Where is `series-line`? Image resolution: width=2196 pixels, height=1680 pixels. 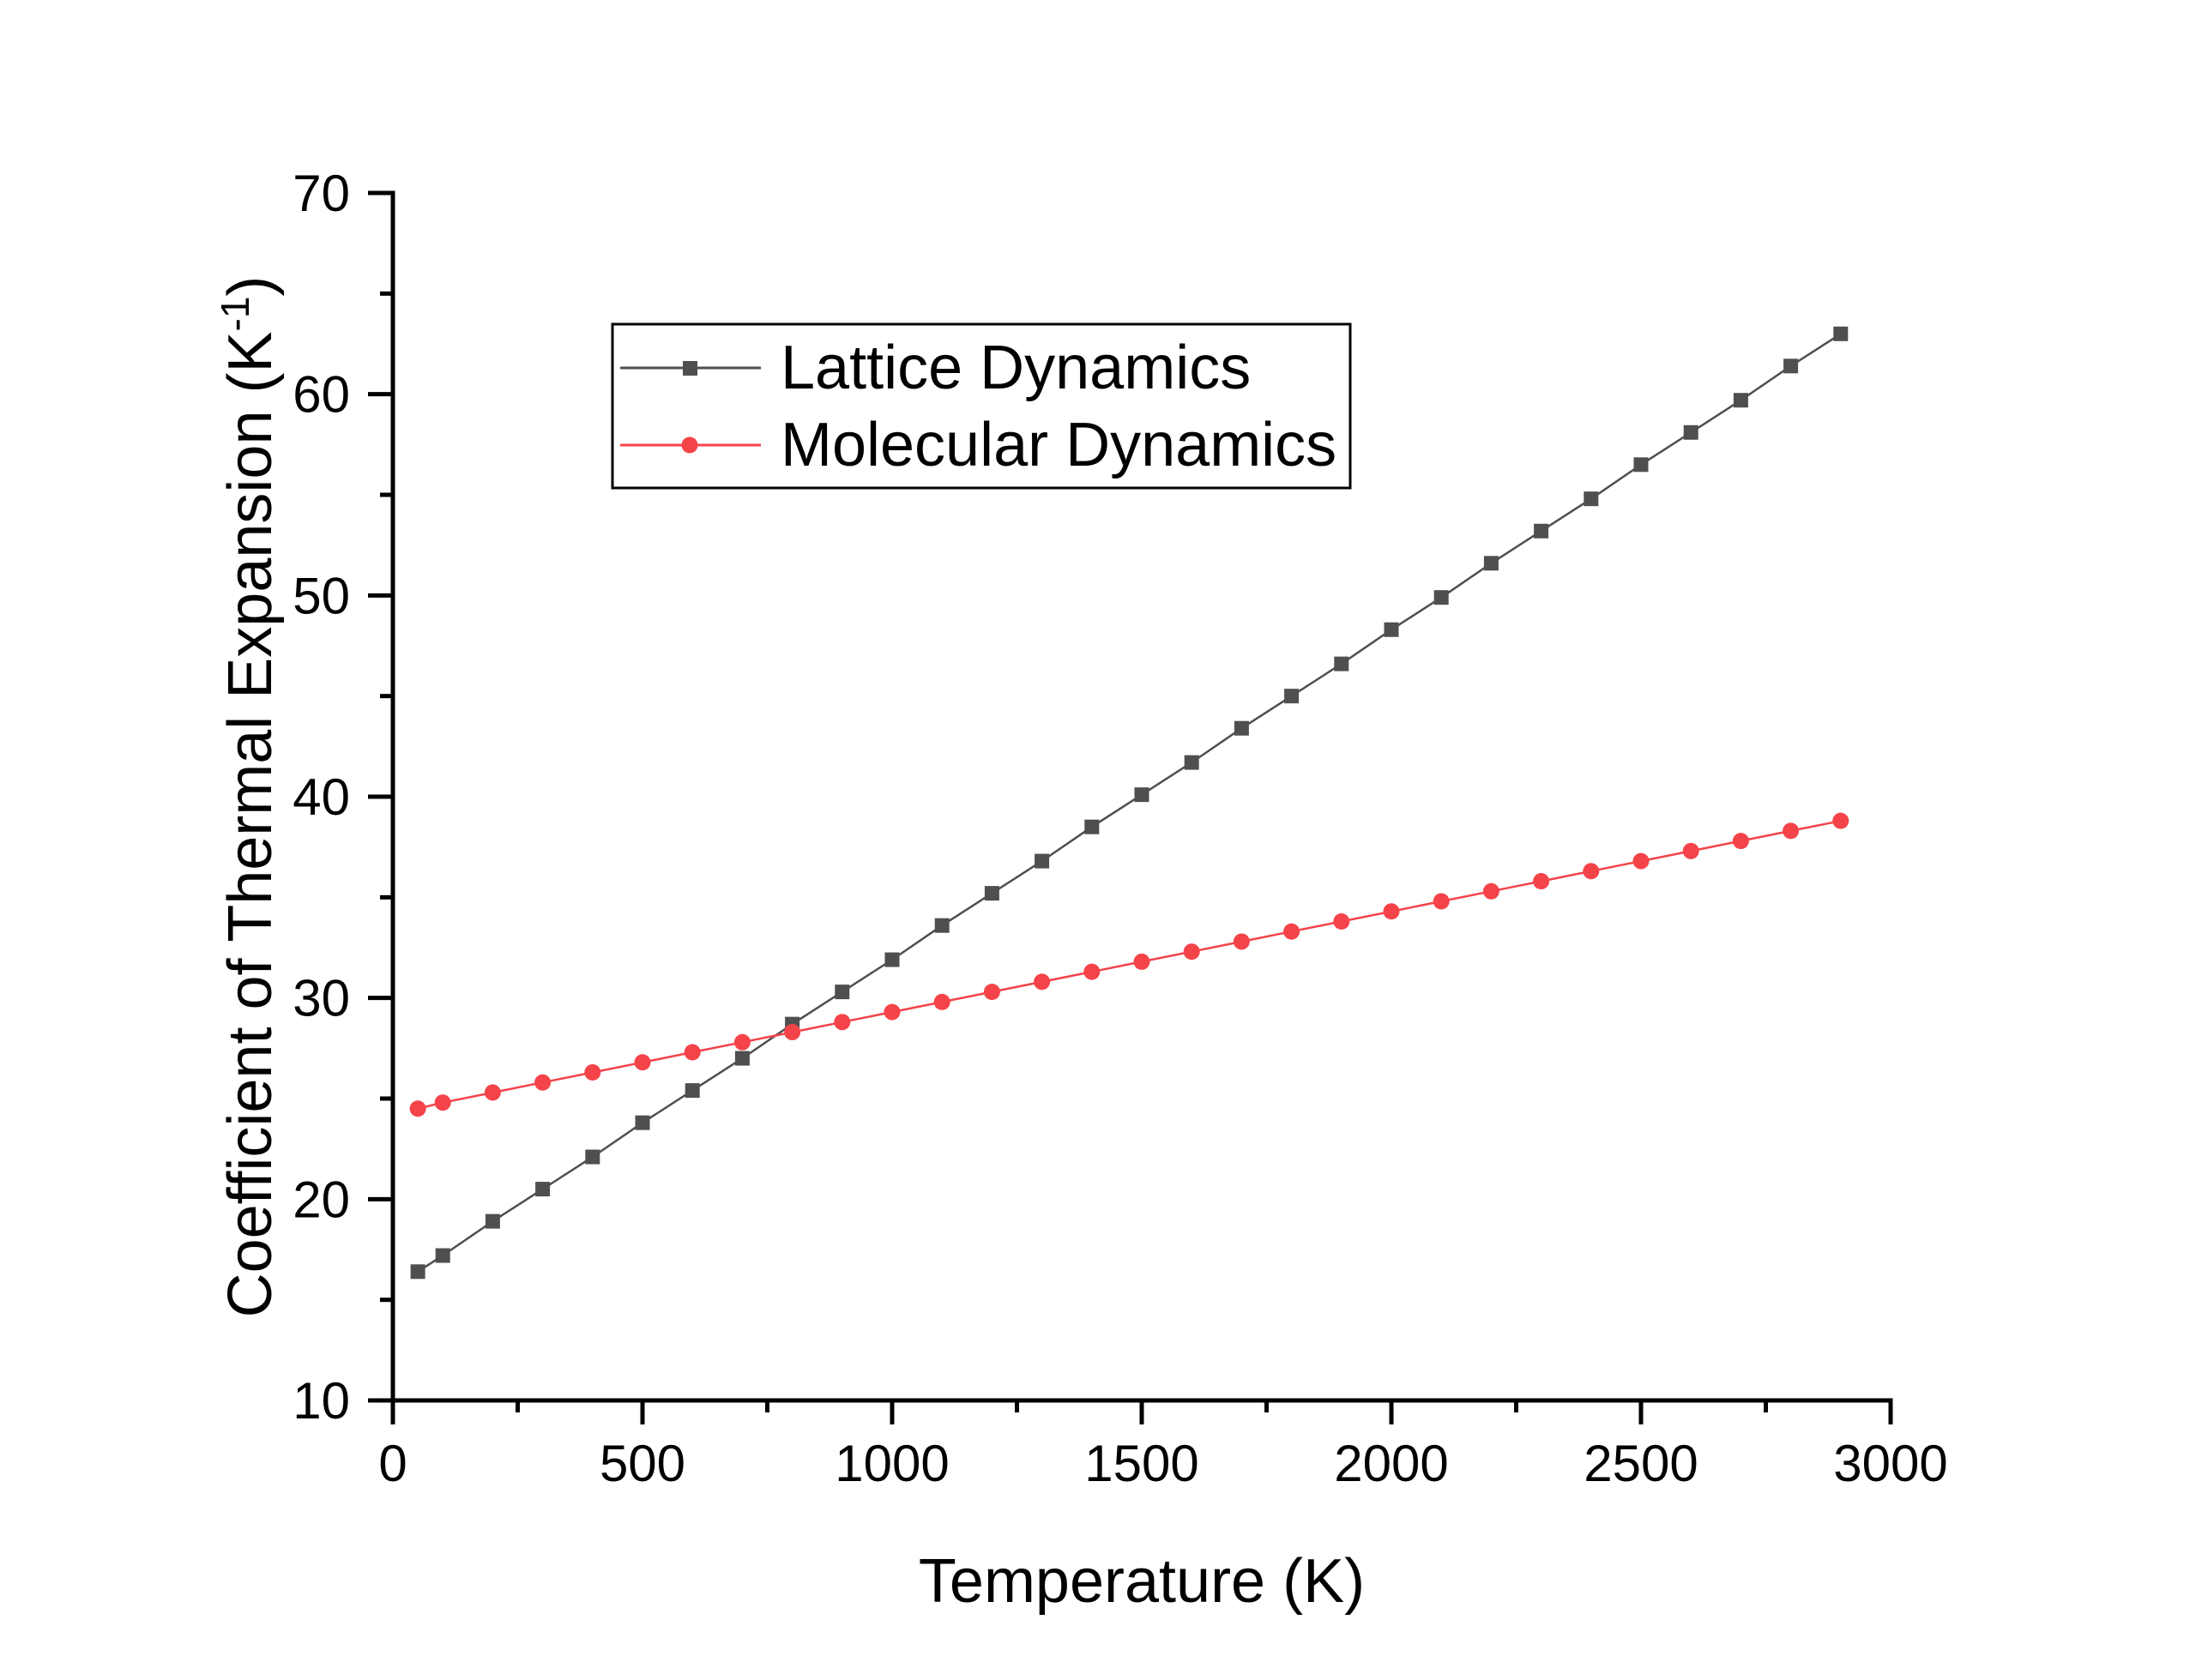
series-line is located at coordinates (1129, 965).